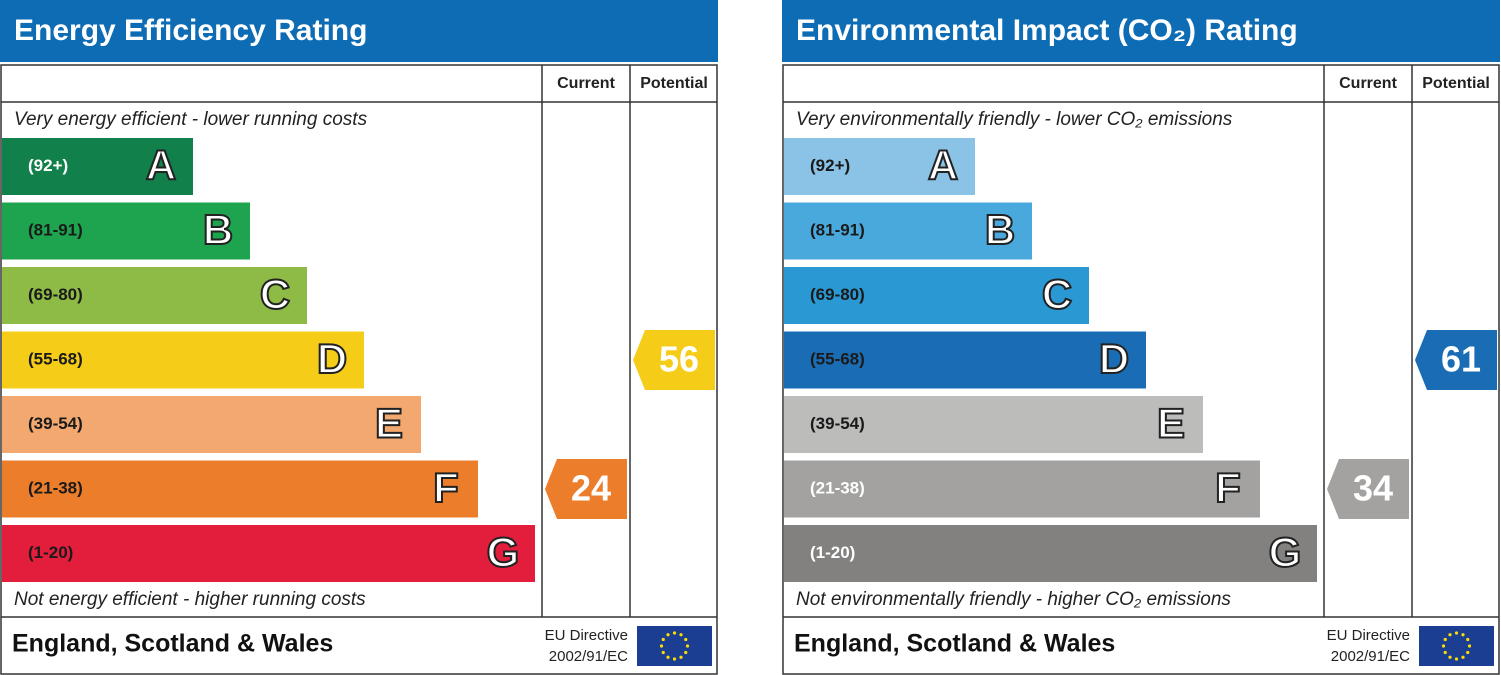 The width and height of the screenshot is (1501, 675). I want to click on panel-title: Environmental Impact (CO₂) Rating, so click(1047, 30).